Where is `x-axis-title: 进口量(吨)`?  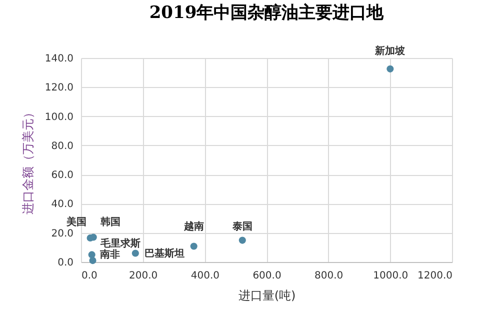
x-axis-title: 进口量(吨) is located at coordinates (267, 295).